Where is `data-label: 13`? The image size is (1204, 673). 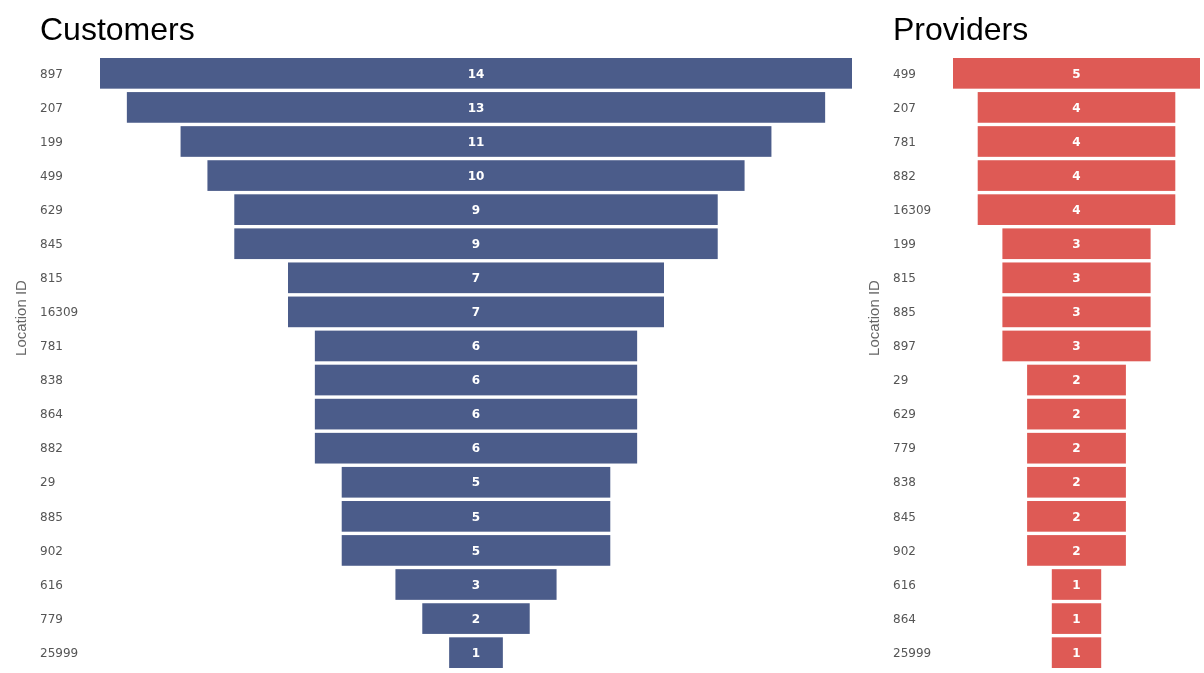 data-label: 13 is located at coordinates (476, 107).